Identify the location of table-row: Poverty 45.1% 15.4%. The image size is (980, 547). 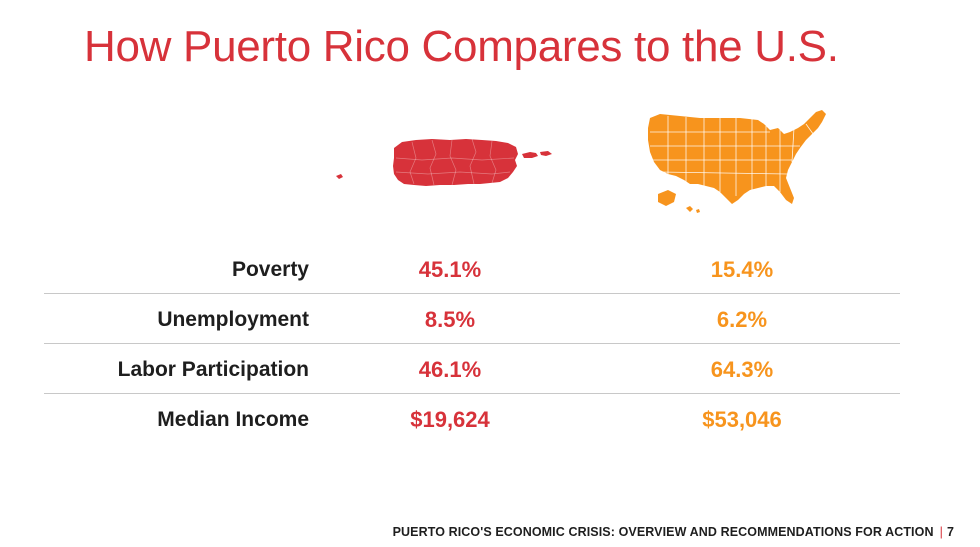
(472, 269).